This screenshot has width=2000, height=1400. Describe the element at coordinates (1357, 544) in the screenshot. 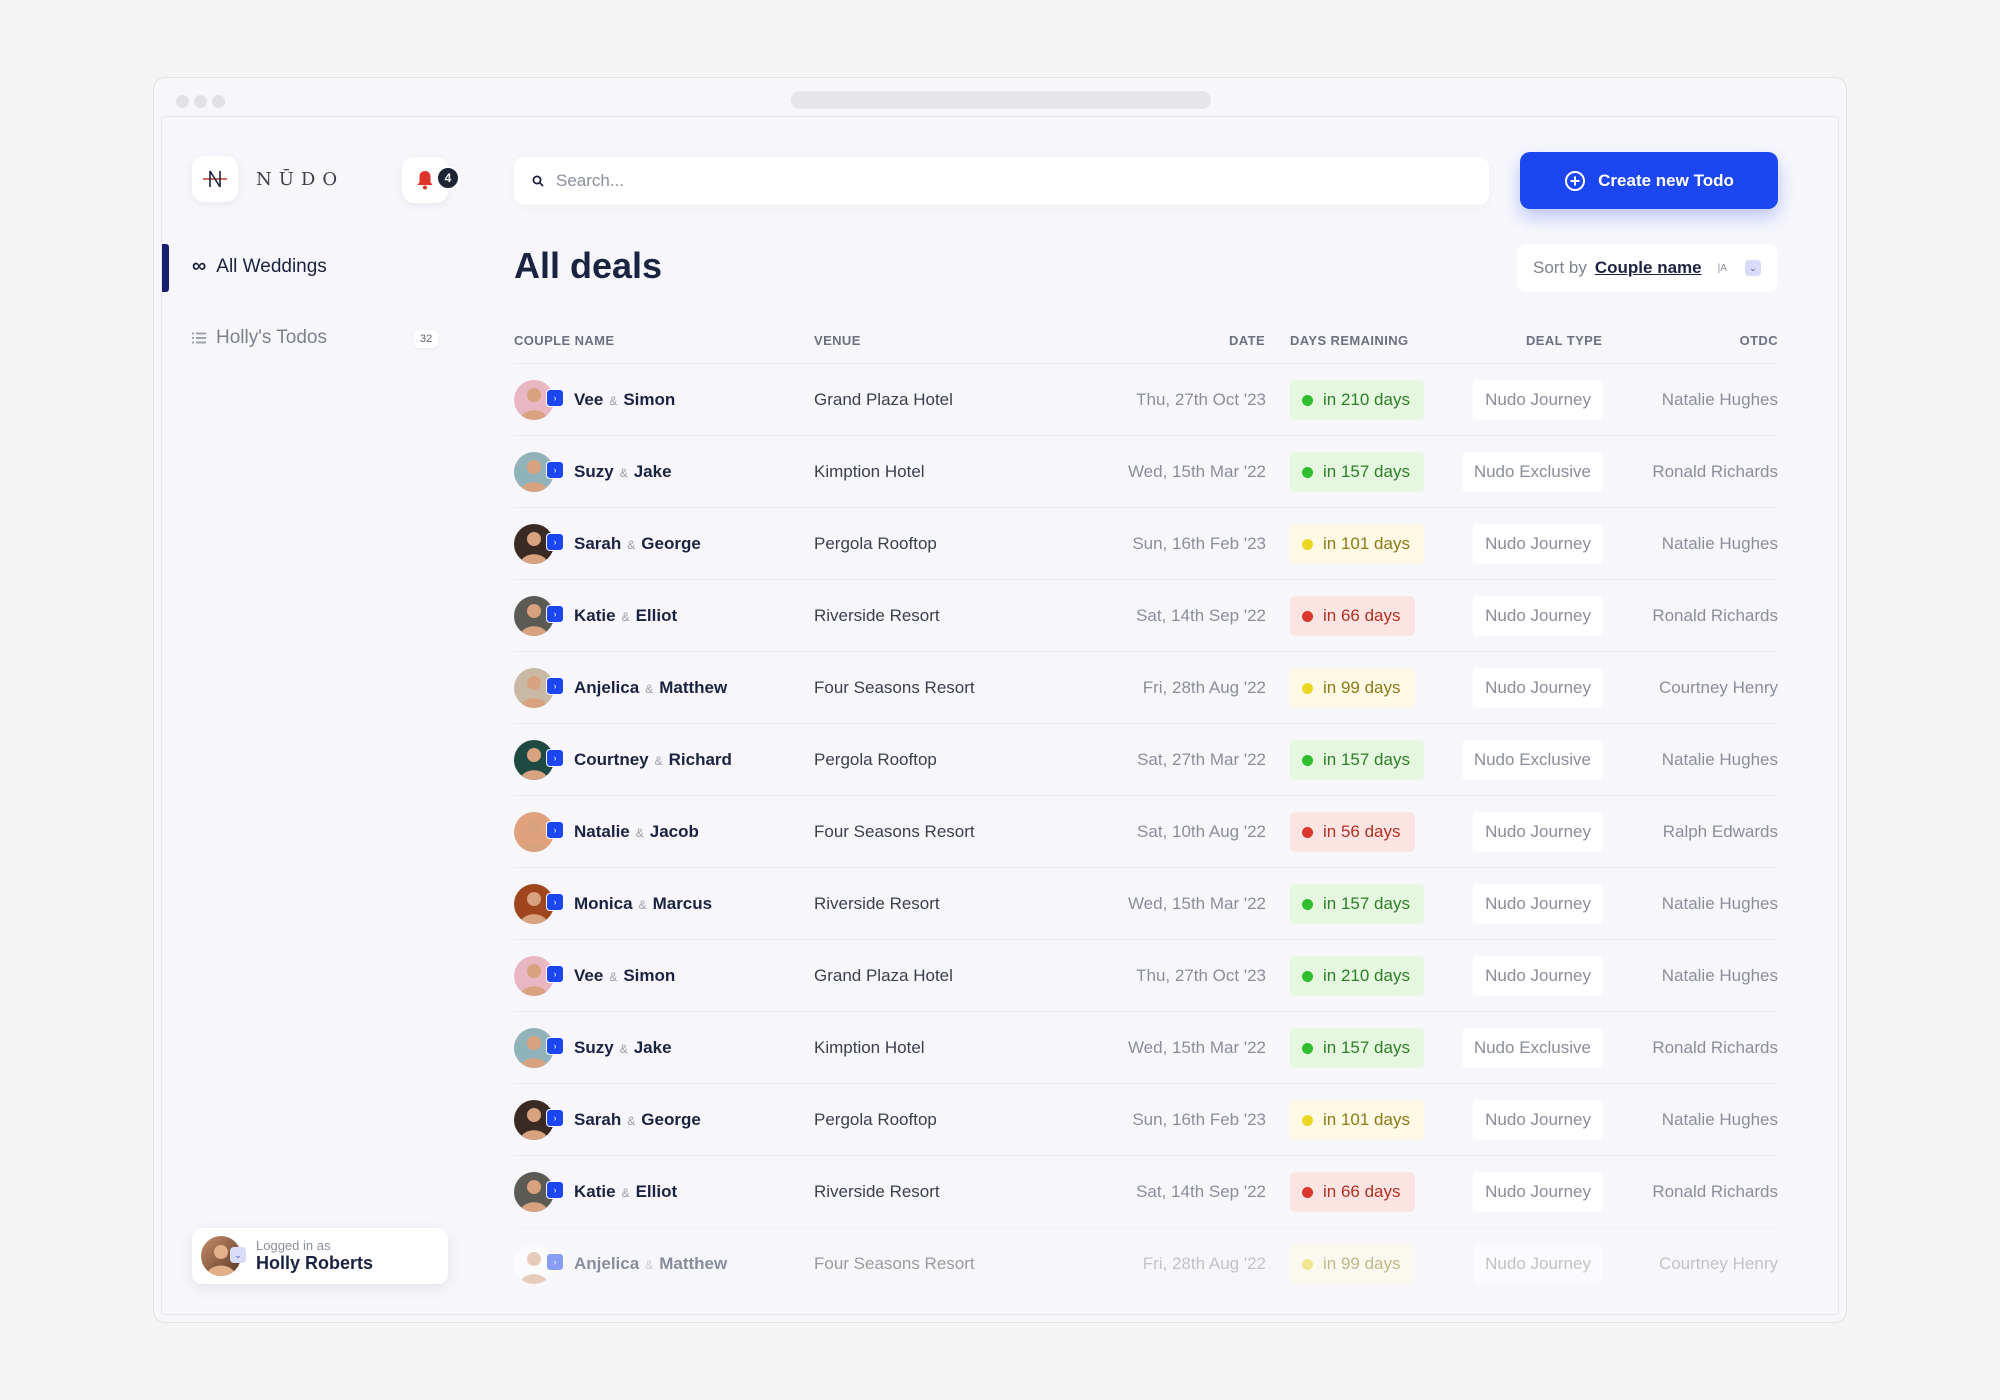

I see `status-badge: in 101 days` at that location.